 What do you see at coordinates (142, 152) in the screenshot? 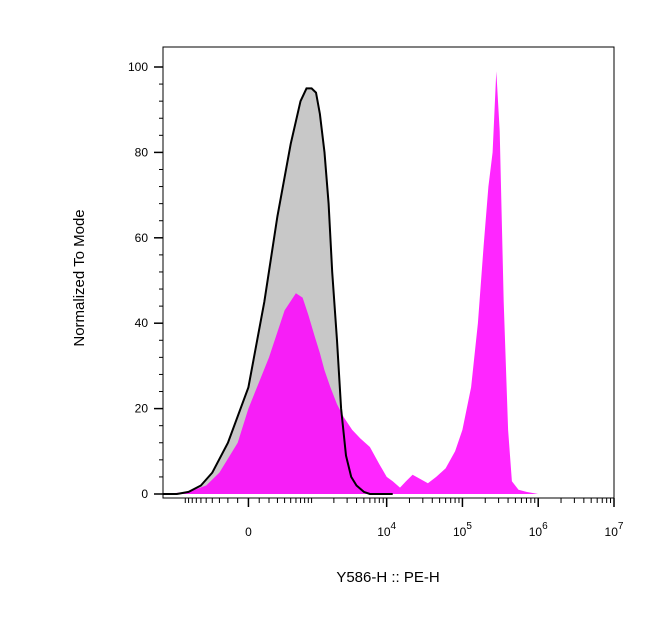
I see `y-tick-label: 80` at bounding box center [142, 152].